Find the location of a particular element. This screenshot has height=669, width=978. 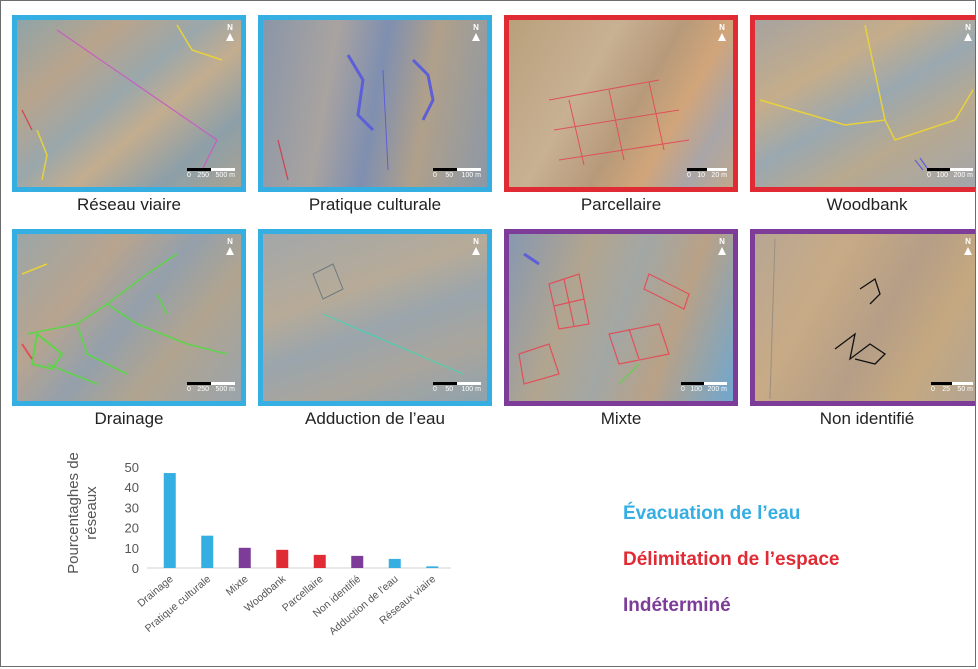

x-tick-label: Mixte is located at coordinates (237, 585).